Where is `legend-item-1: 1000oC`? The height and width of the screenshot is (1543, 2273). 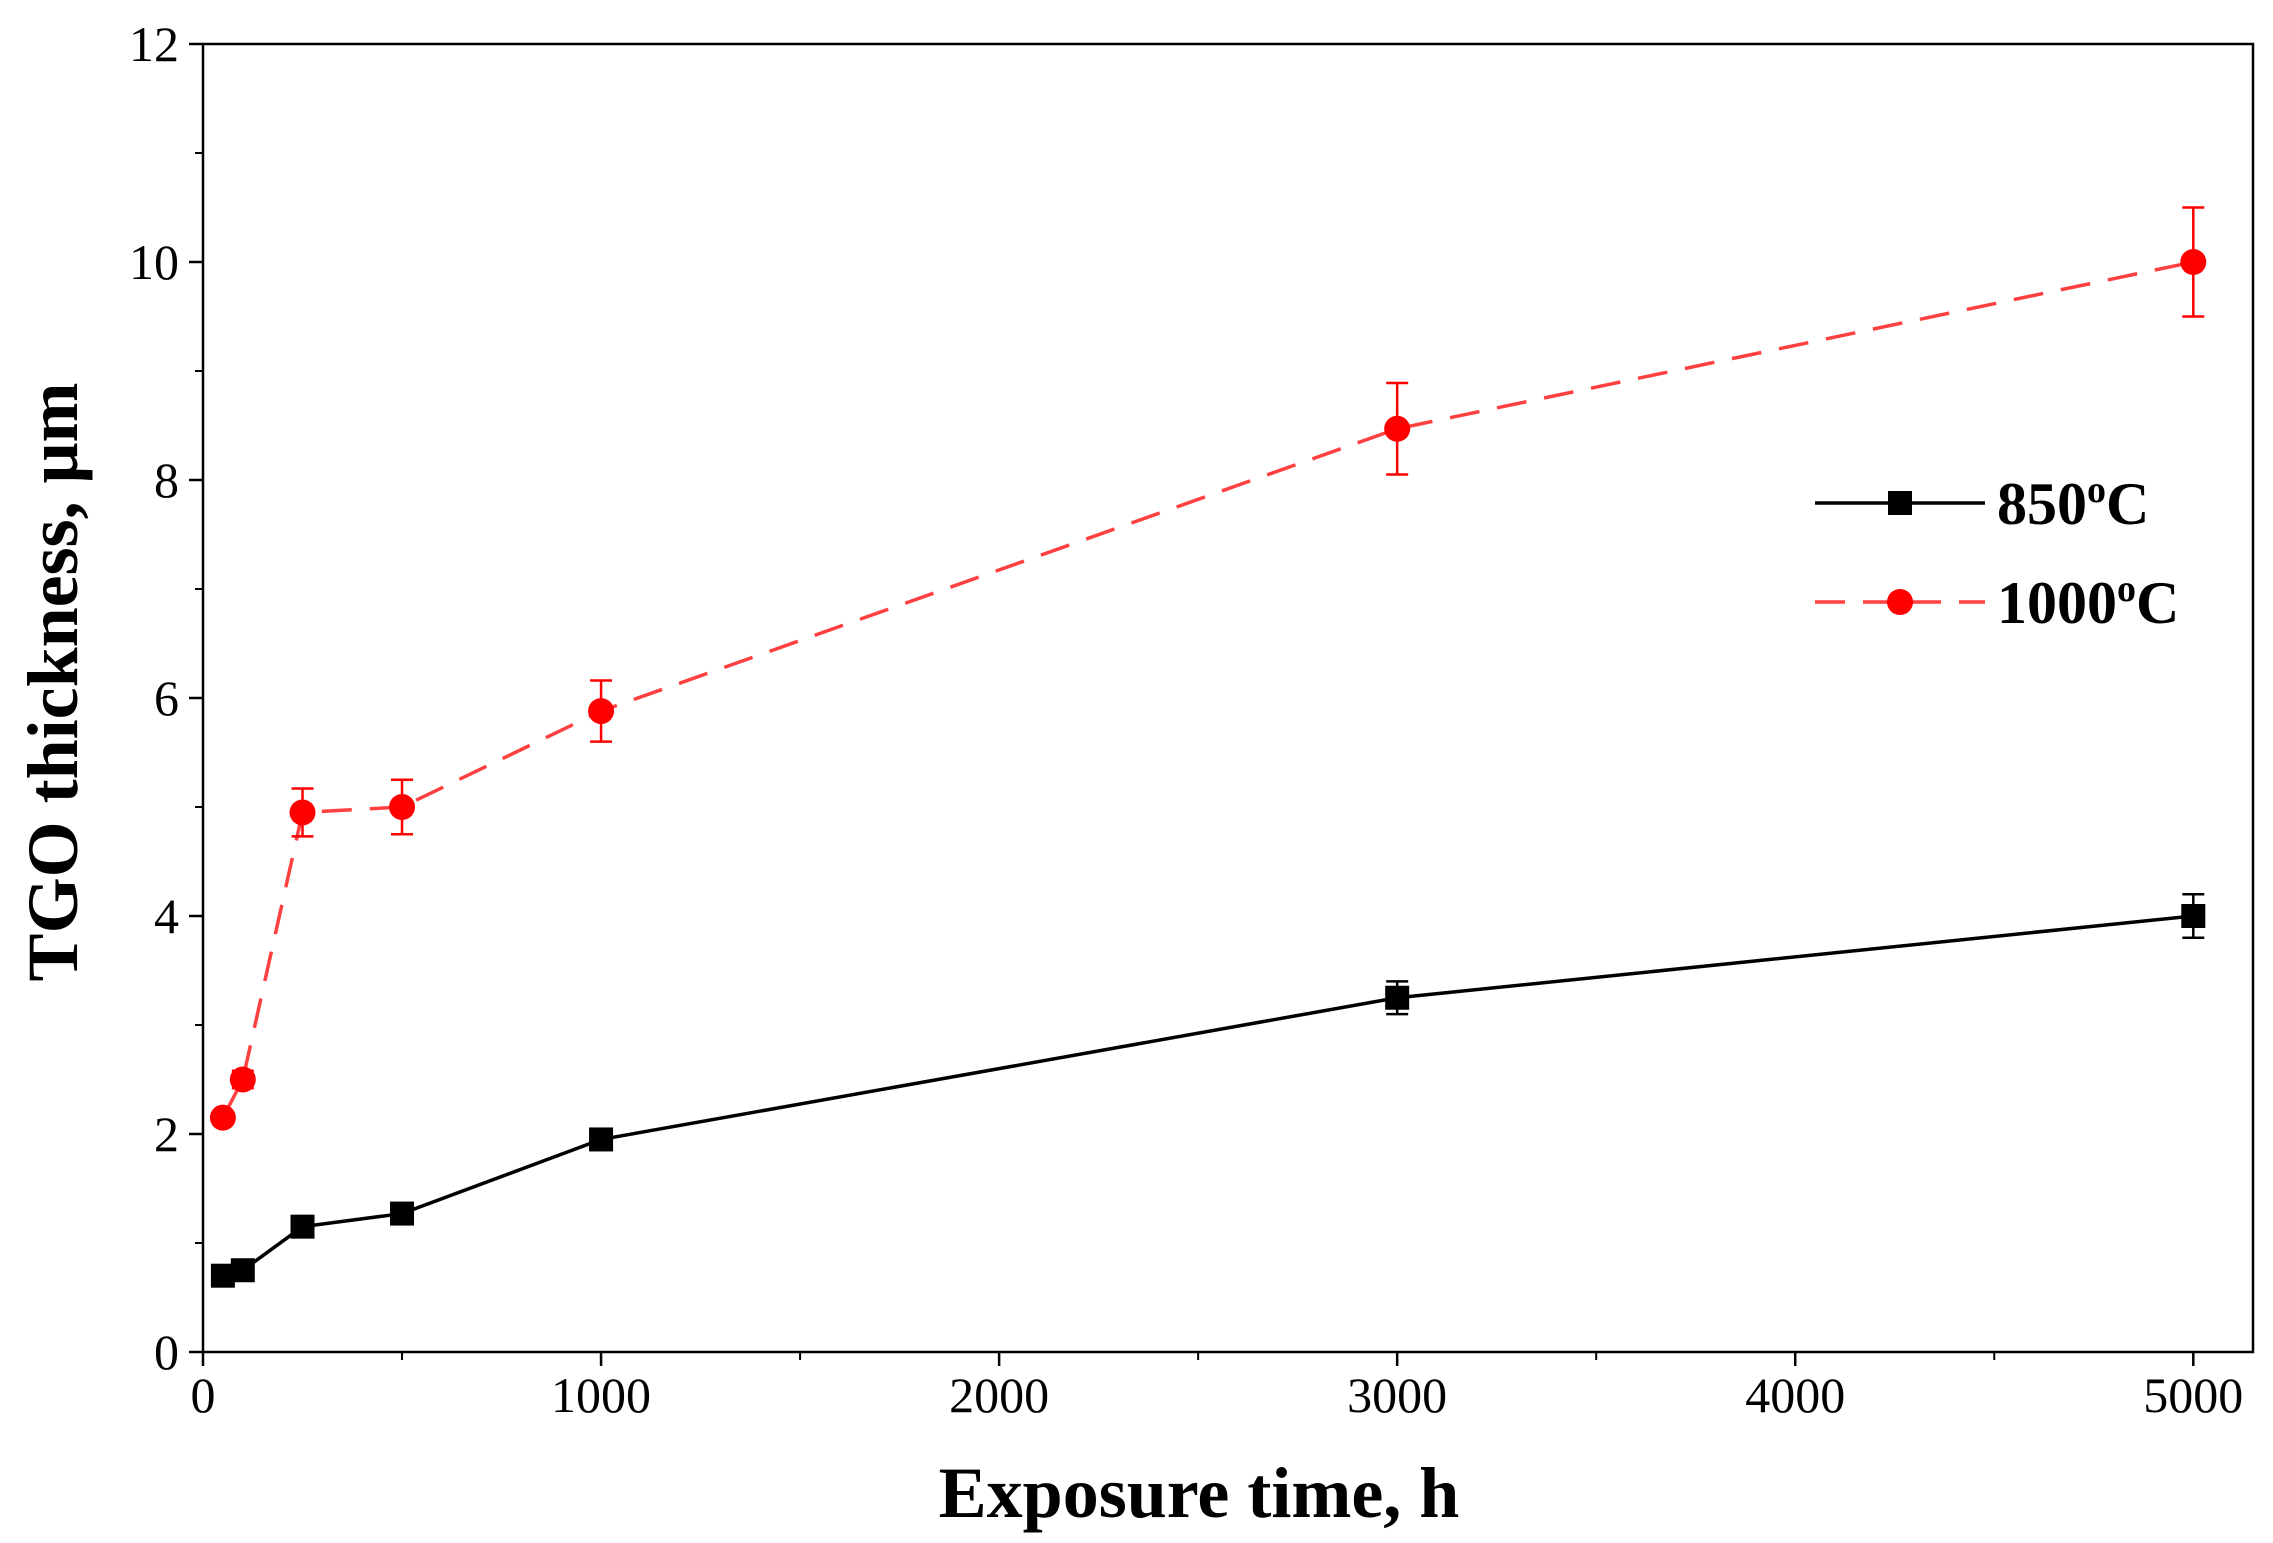
legend-item-1: 1000oC is located at coordinates (1997, 602).